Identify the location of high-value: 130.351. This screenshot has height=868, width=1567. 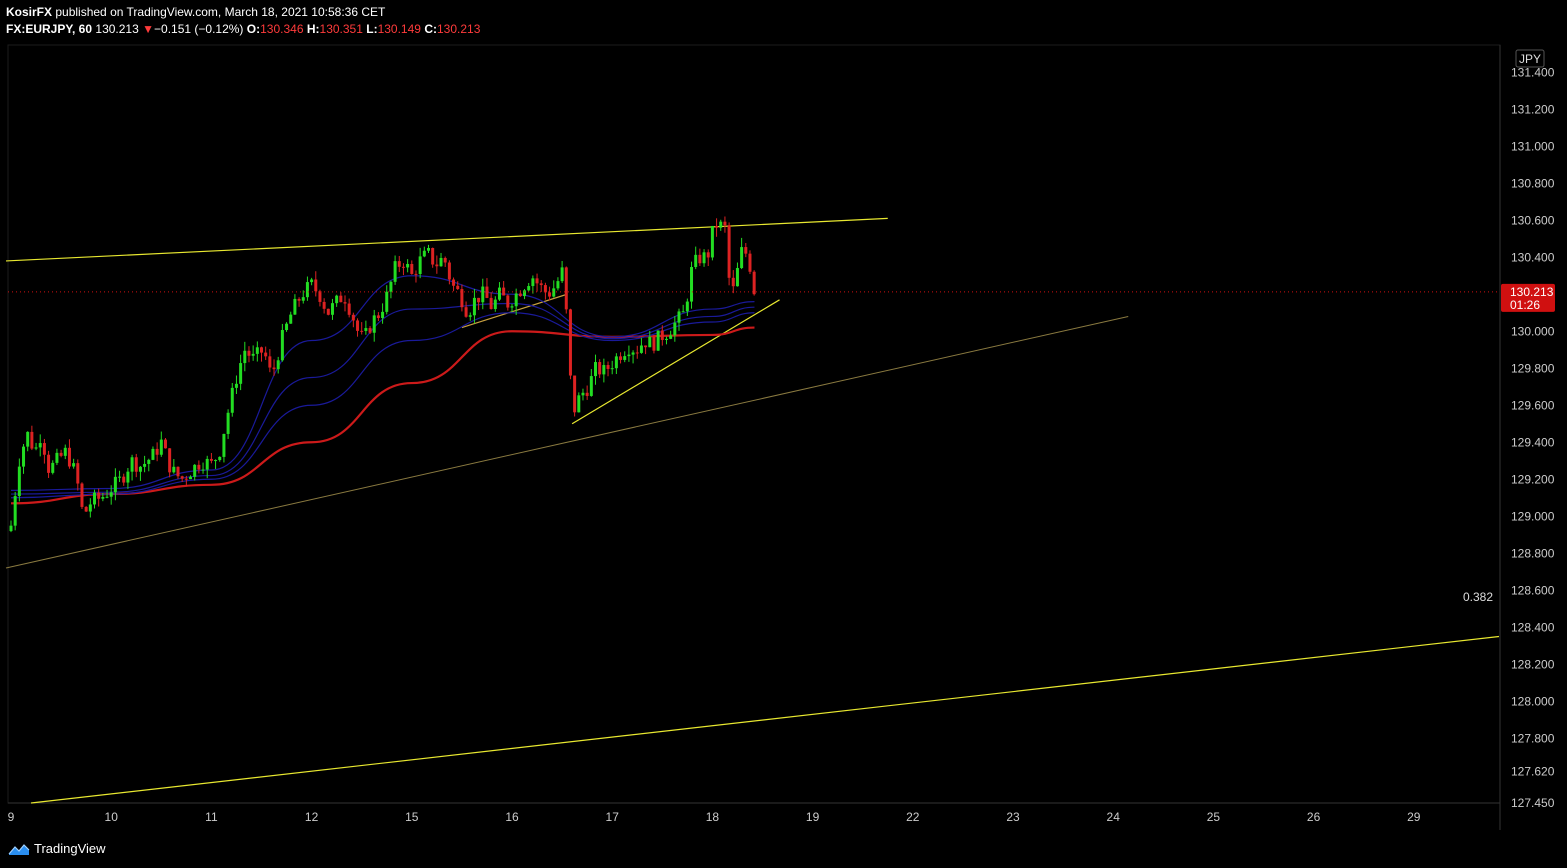
(341, 29).